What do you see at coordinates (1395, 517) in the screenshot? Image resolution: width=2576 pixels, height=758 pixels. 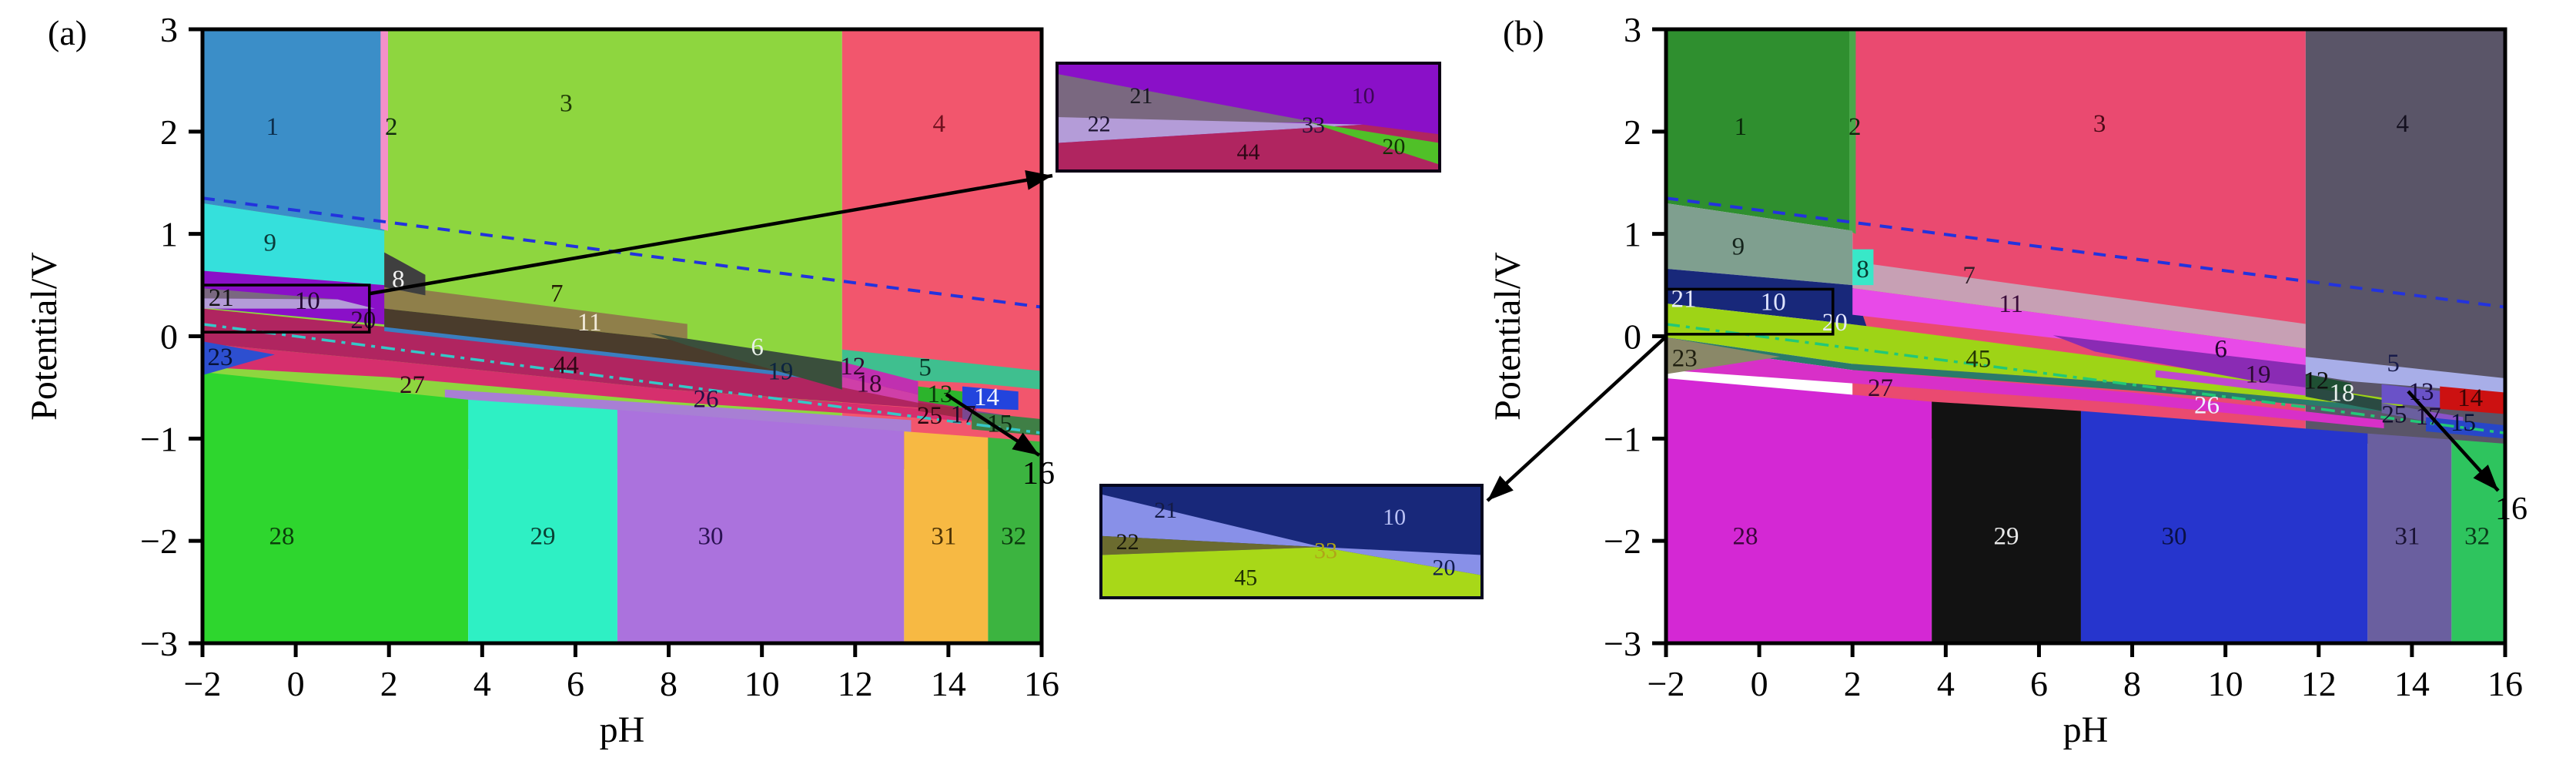 I see `bottom-inset-label-10: 10` at bounding box center [1395, 517].